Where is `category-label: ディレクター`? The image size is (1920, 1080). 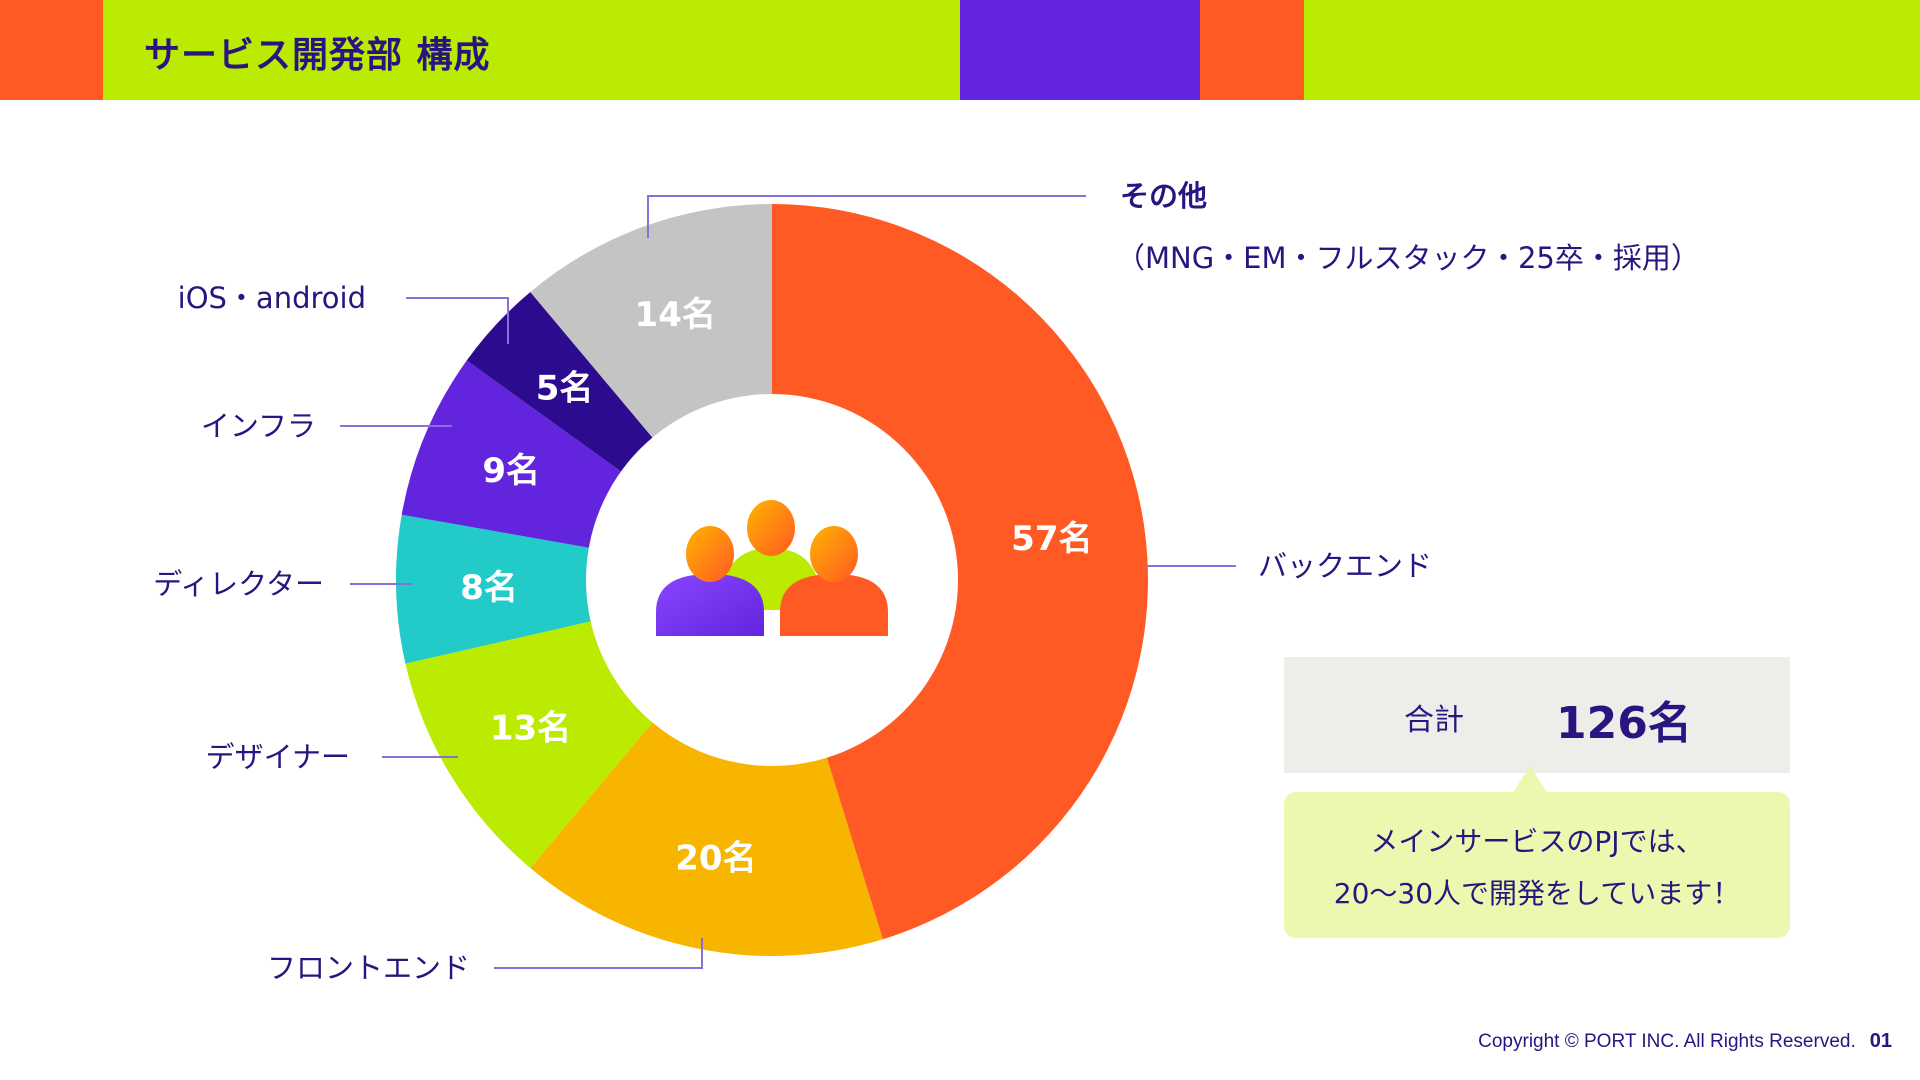
category-label: ディレクター is located at coordinates (238, 584).